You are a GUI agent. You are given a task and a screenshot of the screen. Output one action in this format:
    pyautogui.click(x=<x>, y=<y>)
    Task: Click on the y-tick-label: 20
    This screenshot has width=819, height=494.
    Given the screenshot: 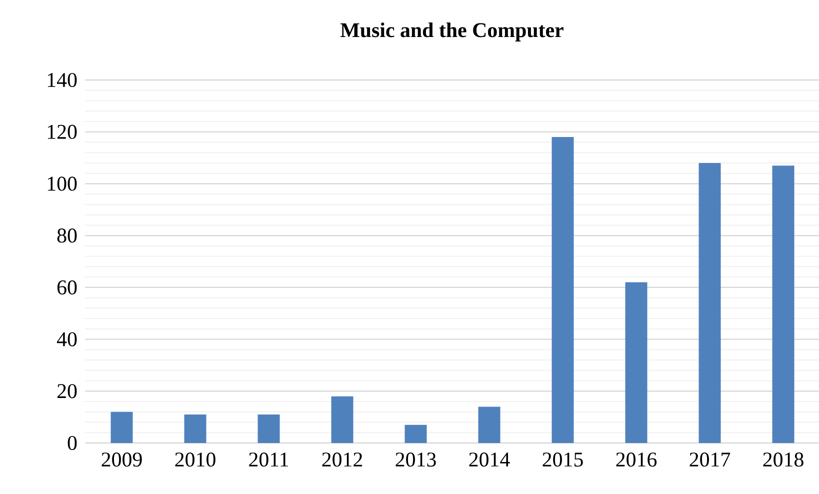 What is the action you would take?
    pyautogui.click(x=67, y=391)
    